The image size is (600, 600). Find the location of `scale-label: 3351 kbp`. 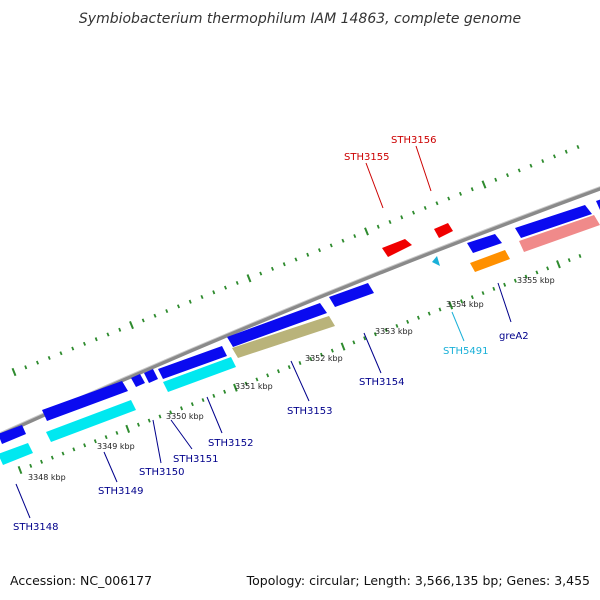

scale-label: 3351 kbp is located at coordinates (254, 386).